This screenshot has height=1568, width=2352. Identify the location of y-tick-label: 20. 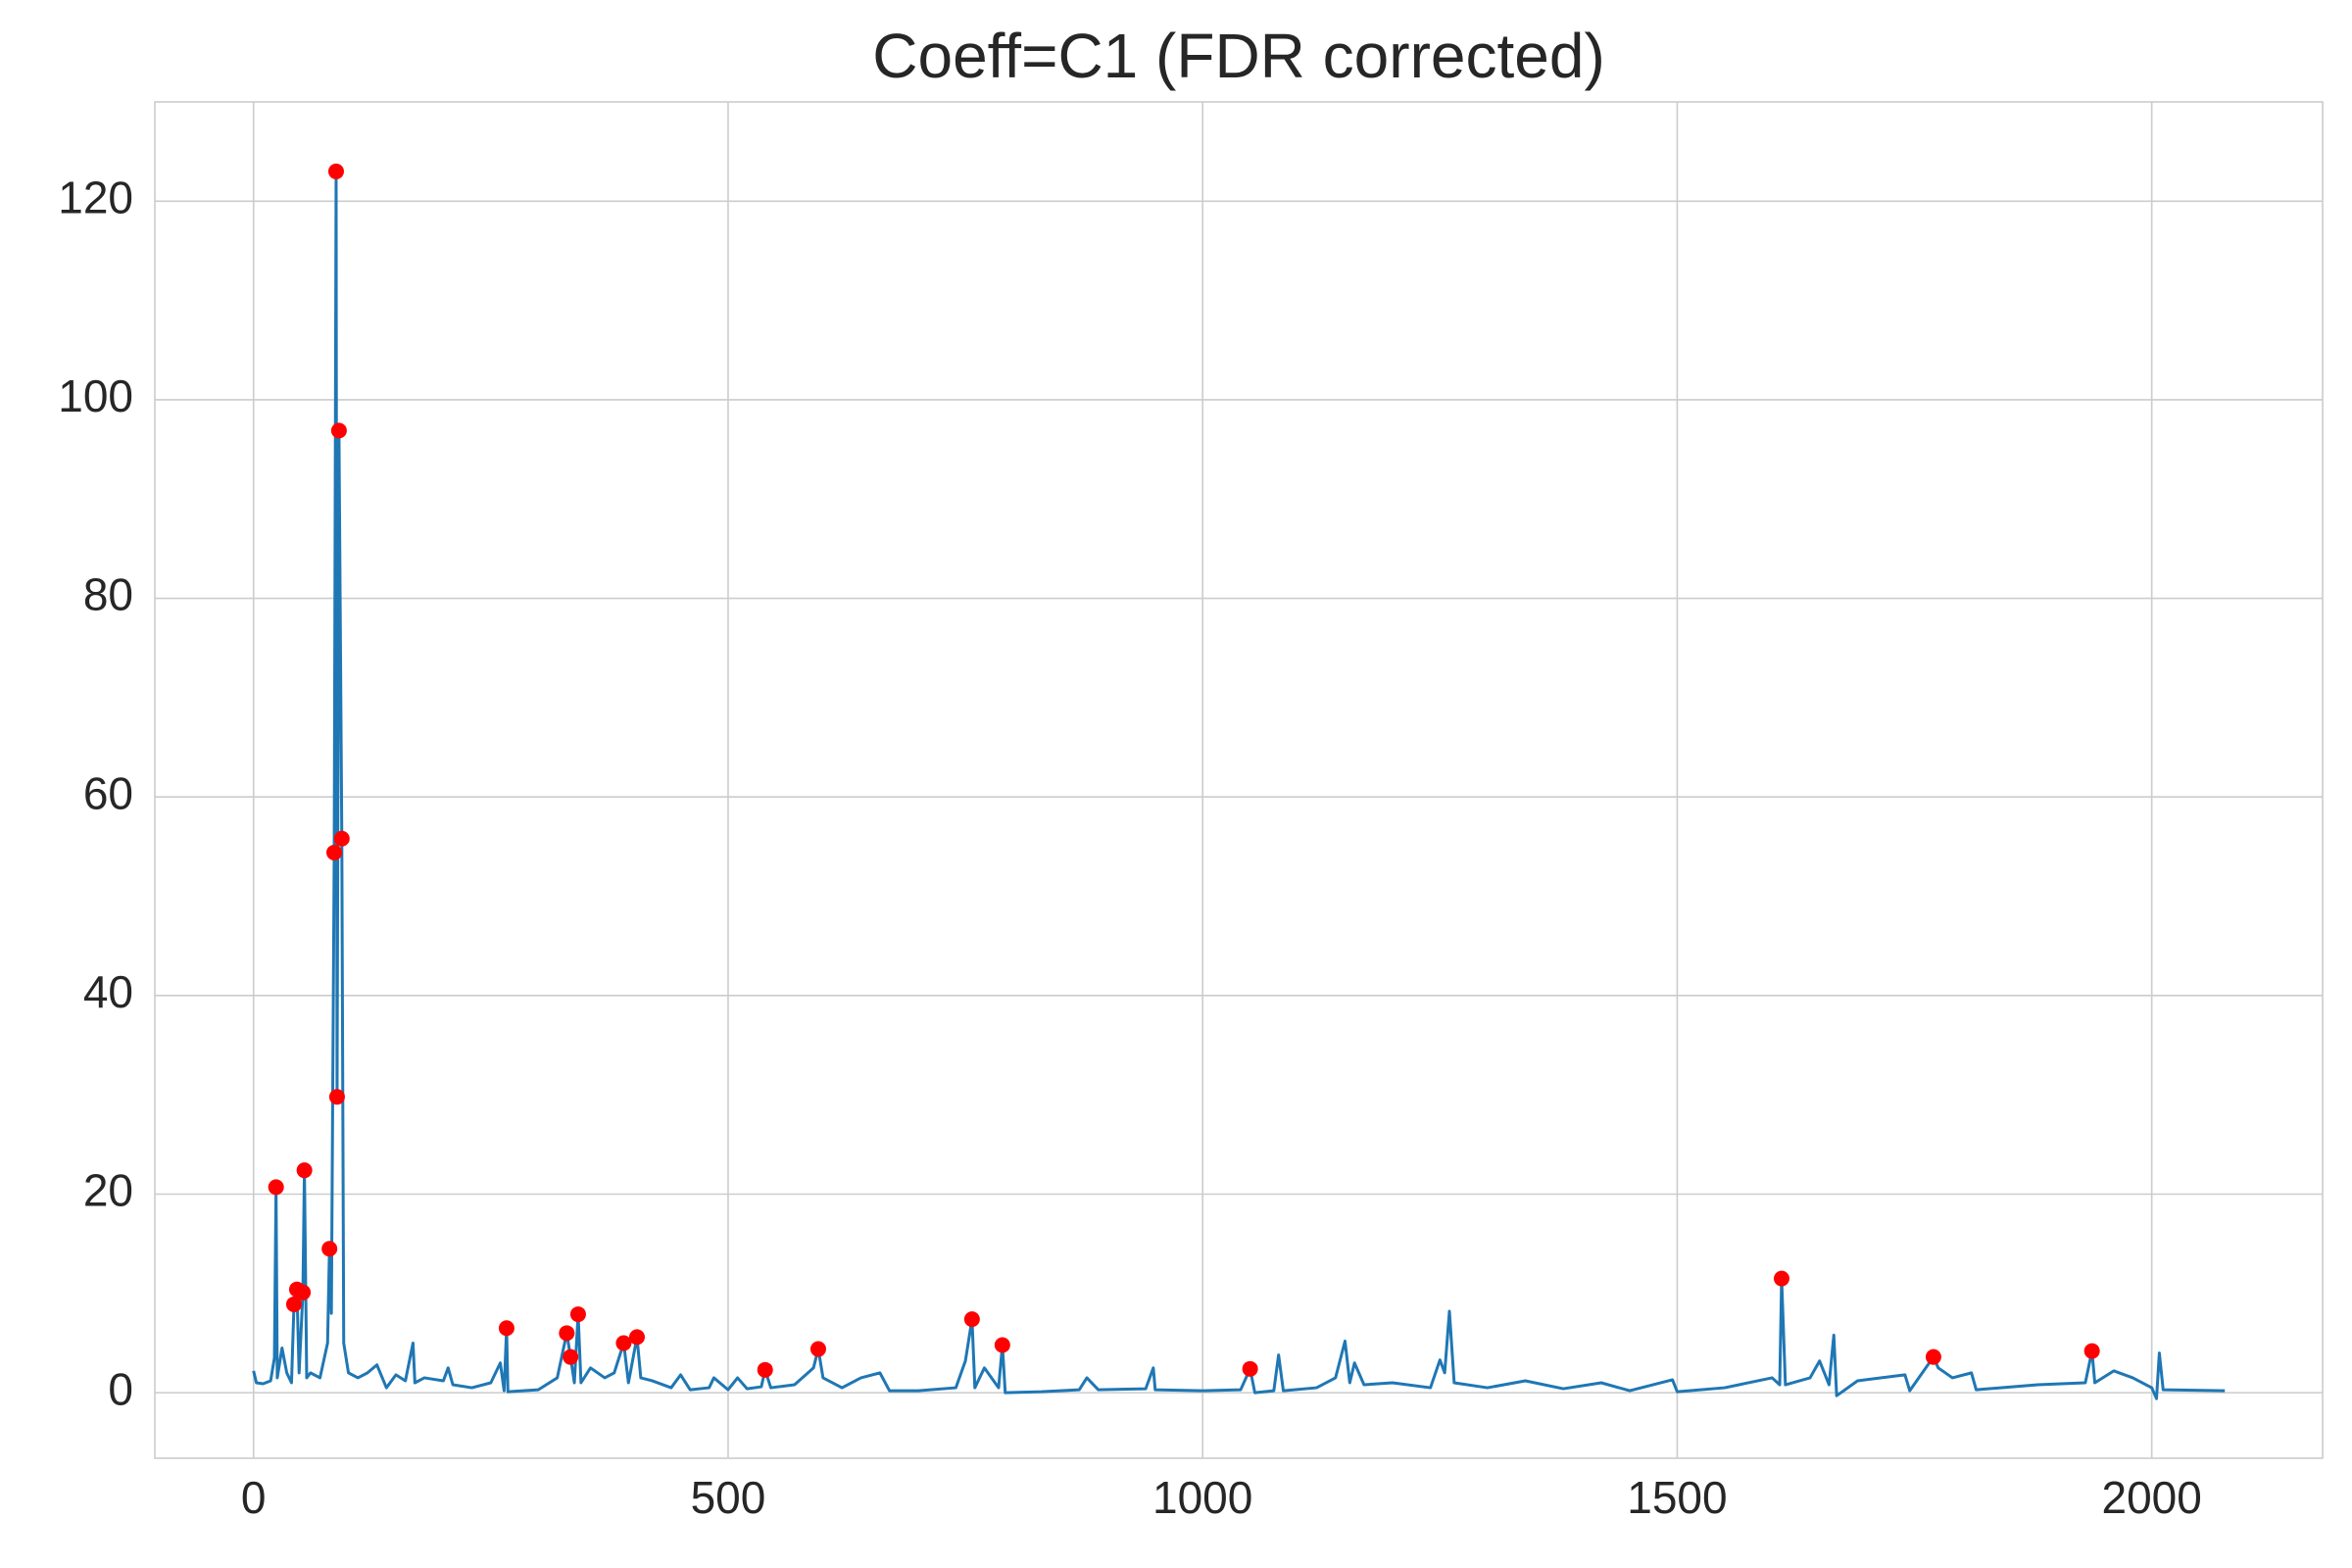
(108, 1190).